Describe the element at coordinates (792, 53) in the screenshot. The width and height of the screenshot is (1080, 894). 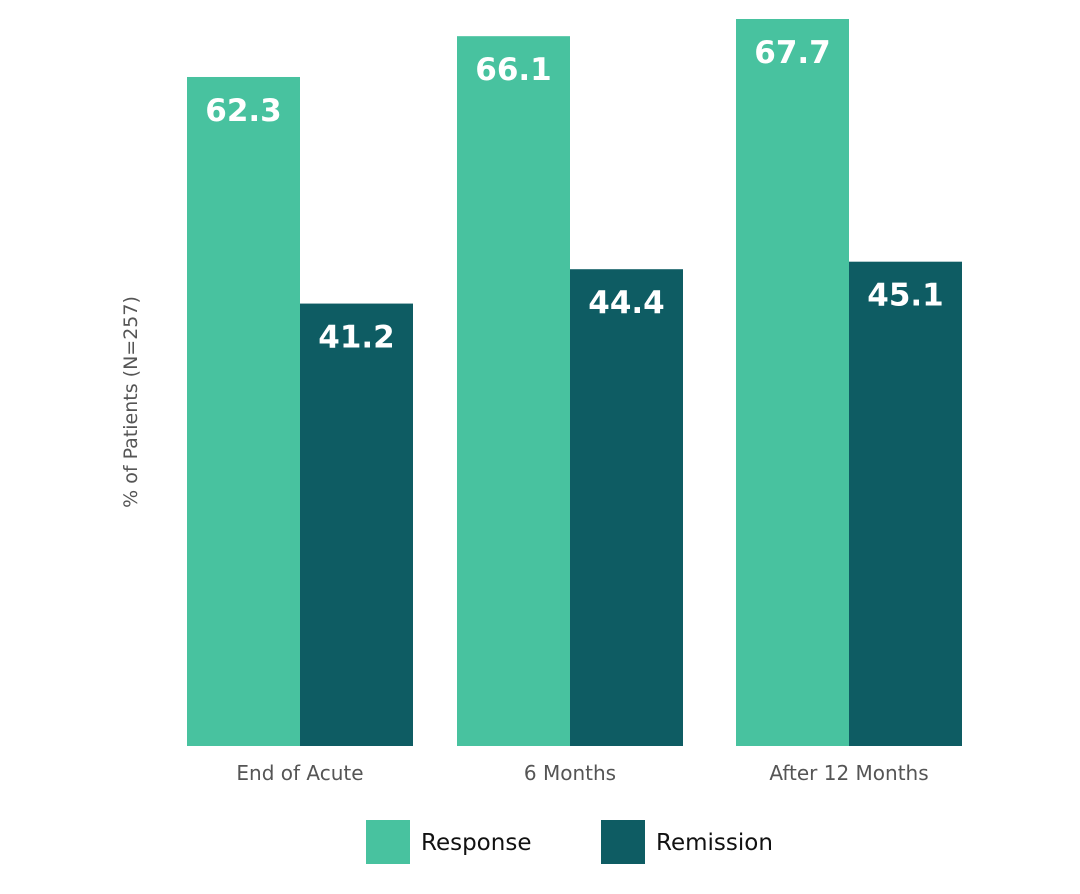
I see `value-label-response-3: 67.7` at that location.